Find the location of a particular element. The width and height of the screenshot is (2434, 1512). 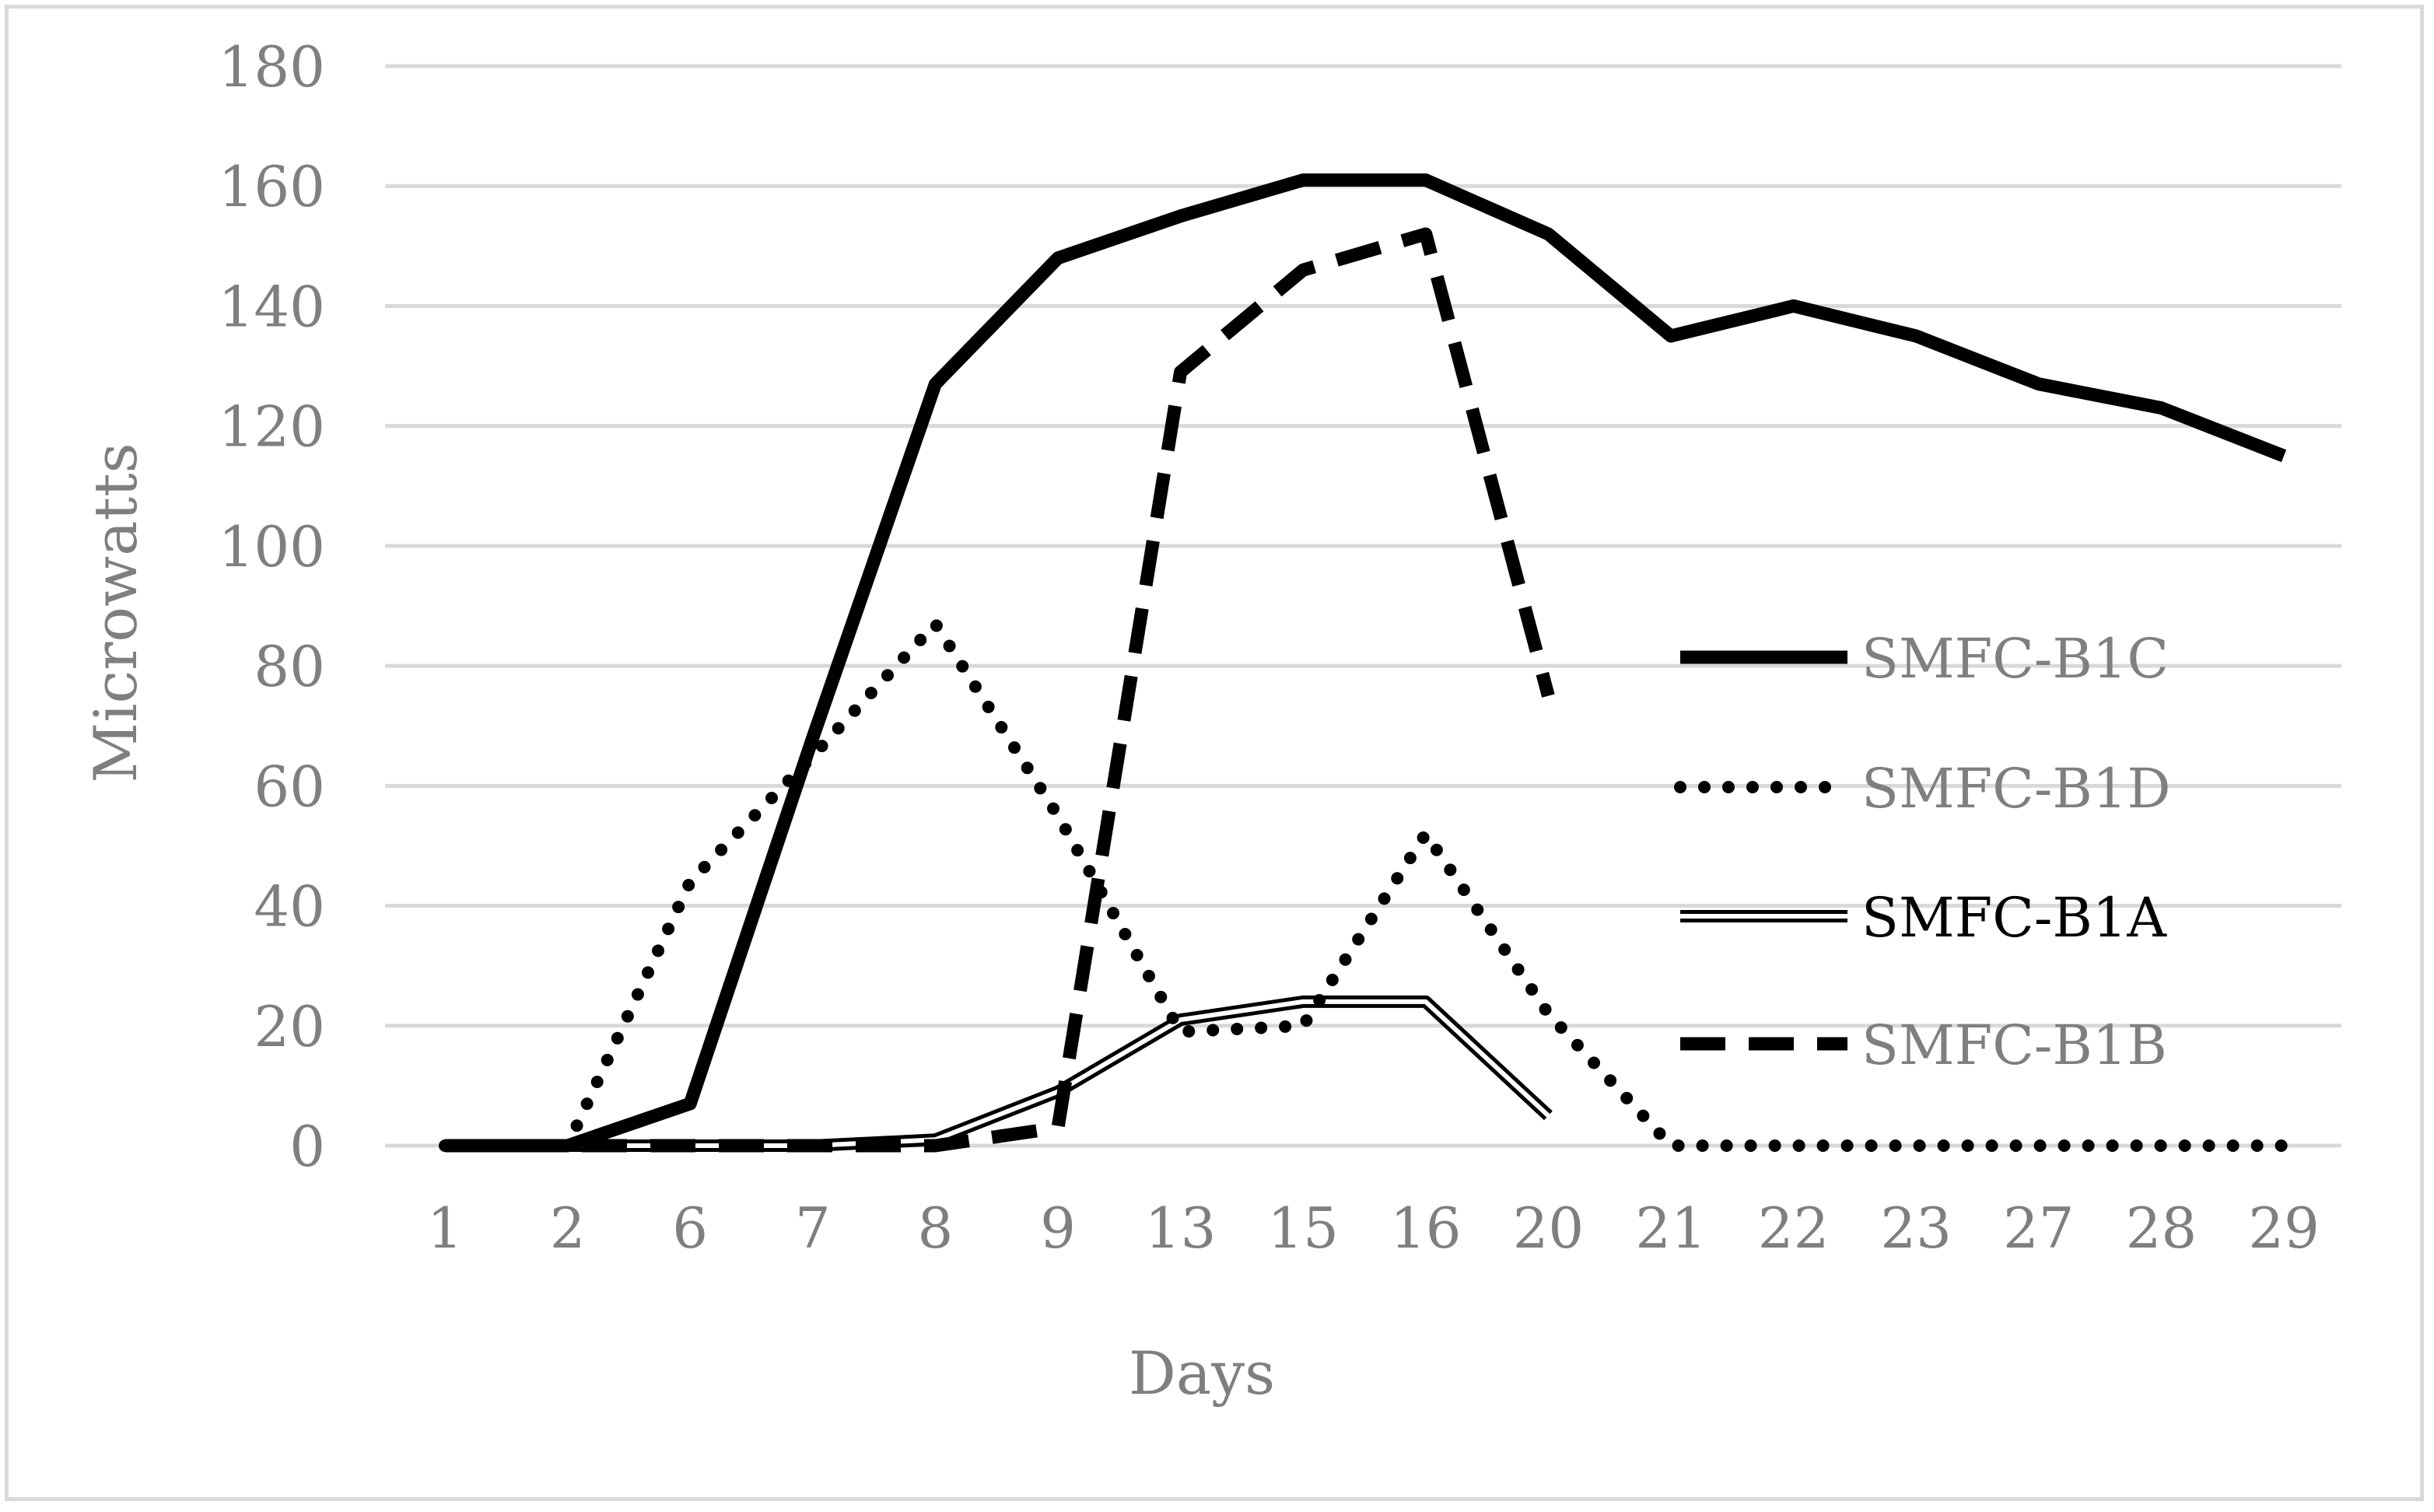

legend-label: SMFC-B1A is located at coordinates (2014, 918).